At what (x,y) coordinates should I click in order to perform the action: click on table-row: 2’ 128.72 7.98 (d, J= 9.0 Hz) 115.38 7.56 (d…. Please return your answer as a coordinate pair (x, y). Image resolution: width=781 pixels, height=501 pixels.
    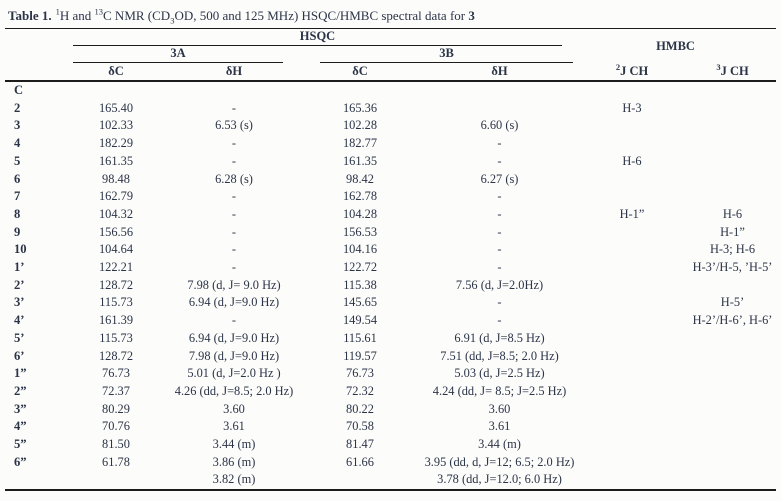
    Looking at the image, I should click on (390, 286).